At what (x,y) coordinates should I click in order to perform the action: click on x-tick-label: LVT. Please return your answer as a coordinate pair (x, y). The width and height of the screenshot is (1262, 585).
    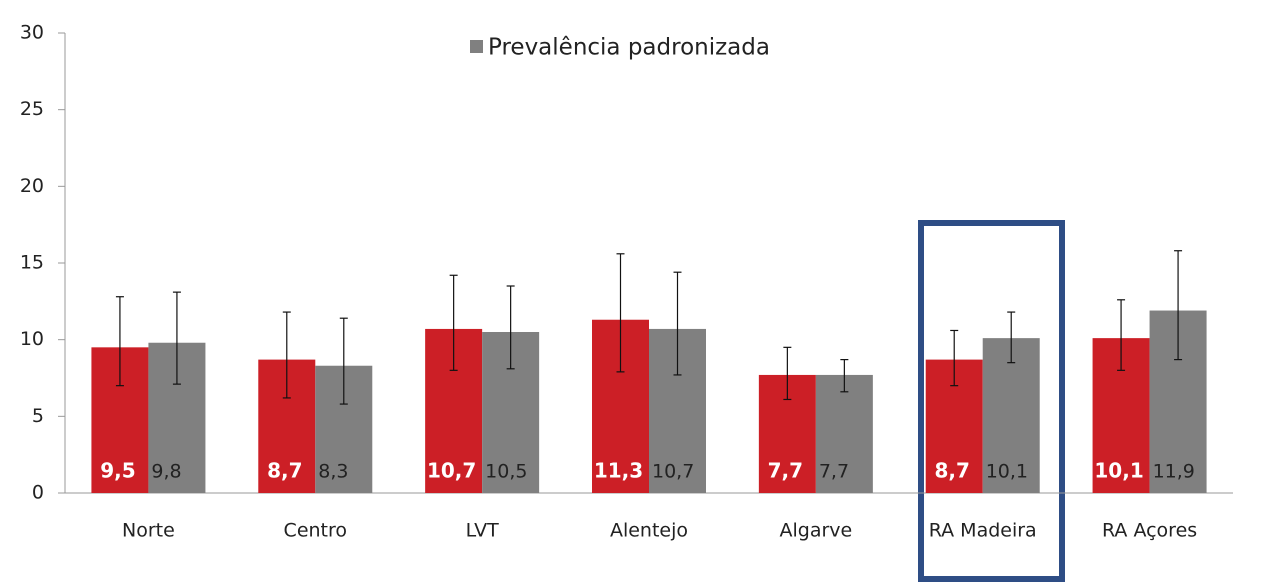
    Looking at the image, I should click on (482, 531).